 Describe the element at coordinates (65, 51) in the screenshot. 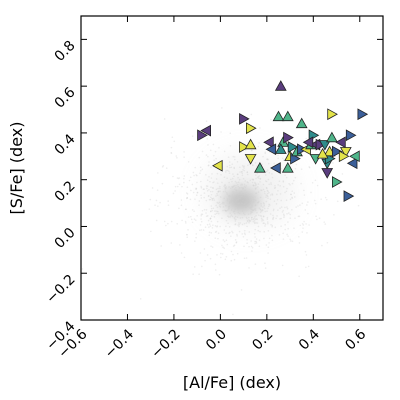

I see `y-tick-label: 0.8` at that location.